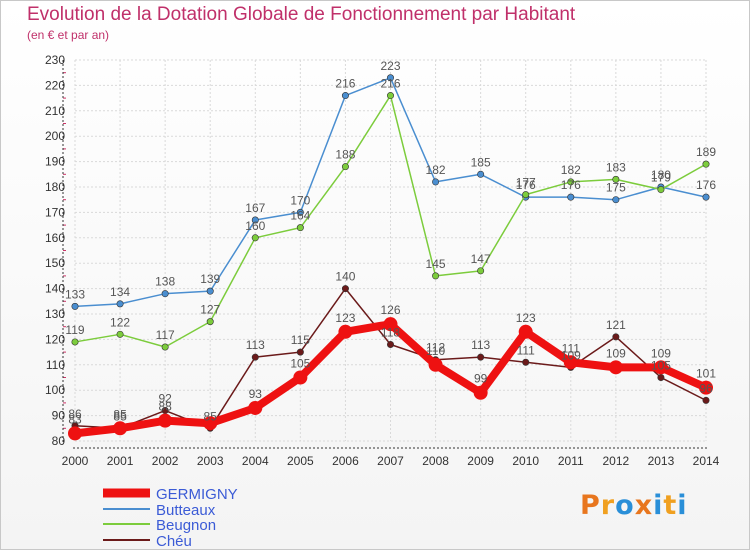 The width and height of the screenshot is (750, 550). What do you see at coordinates (481, 379) in the screenshot?
I see `data-label-germigny: 99` at bounding box center [481, 379].